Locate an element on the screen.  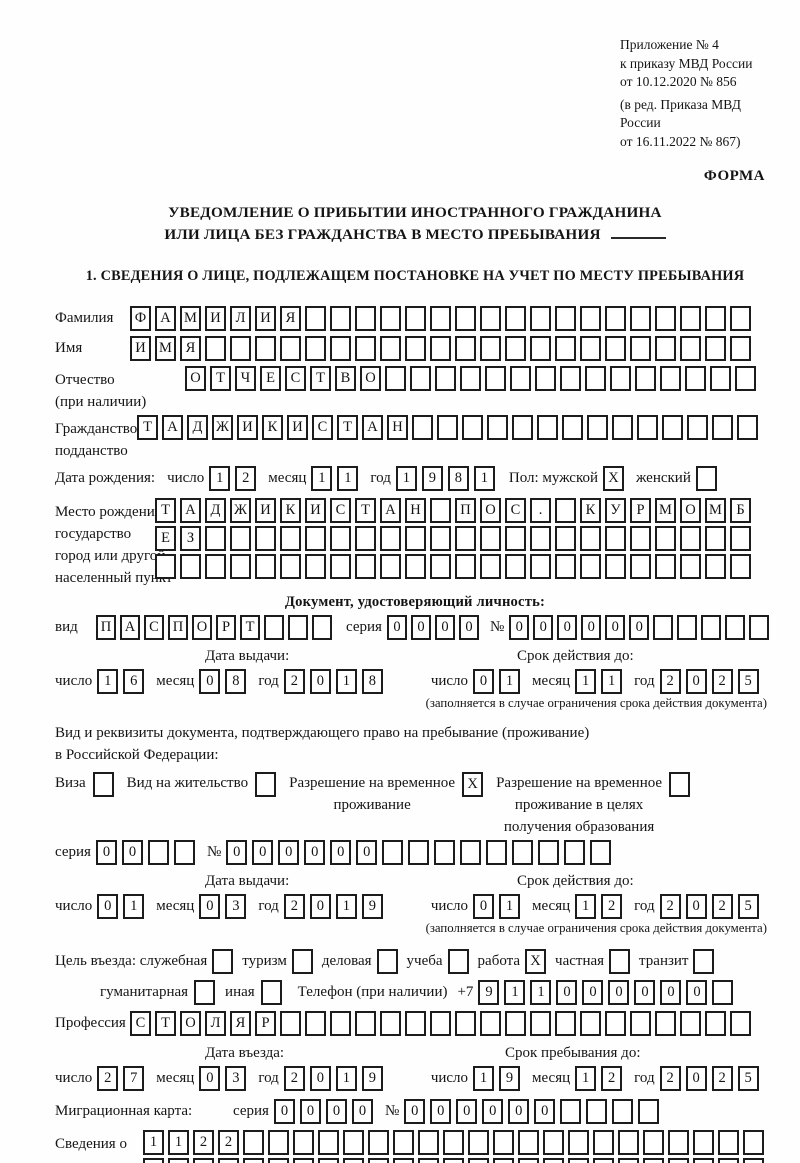
checkbox-study is located at coordinates (458, 961).